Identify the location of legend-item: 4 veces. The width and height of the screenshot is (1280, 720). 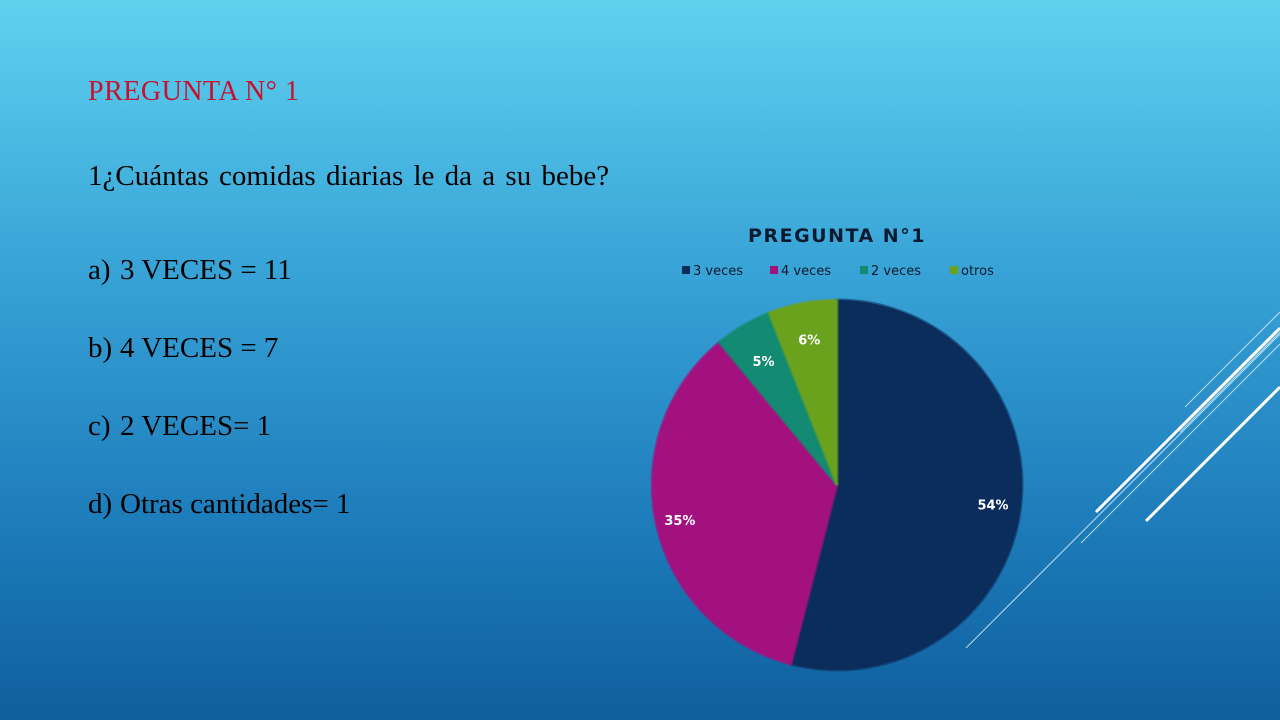
(800, 271).